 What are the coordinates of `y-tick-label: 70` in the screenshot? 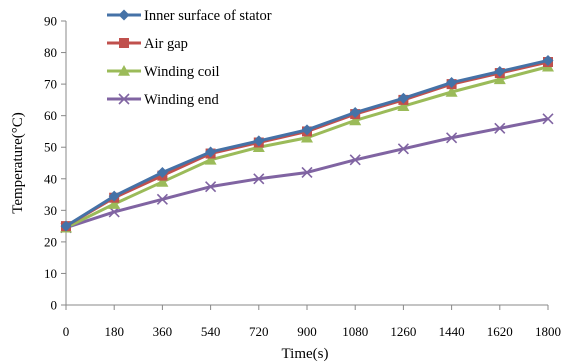 It's located at (50, 84).